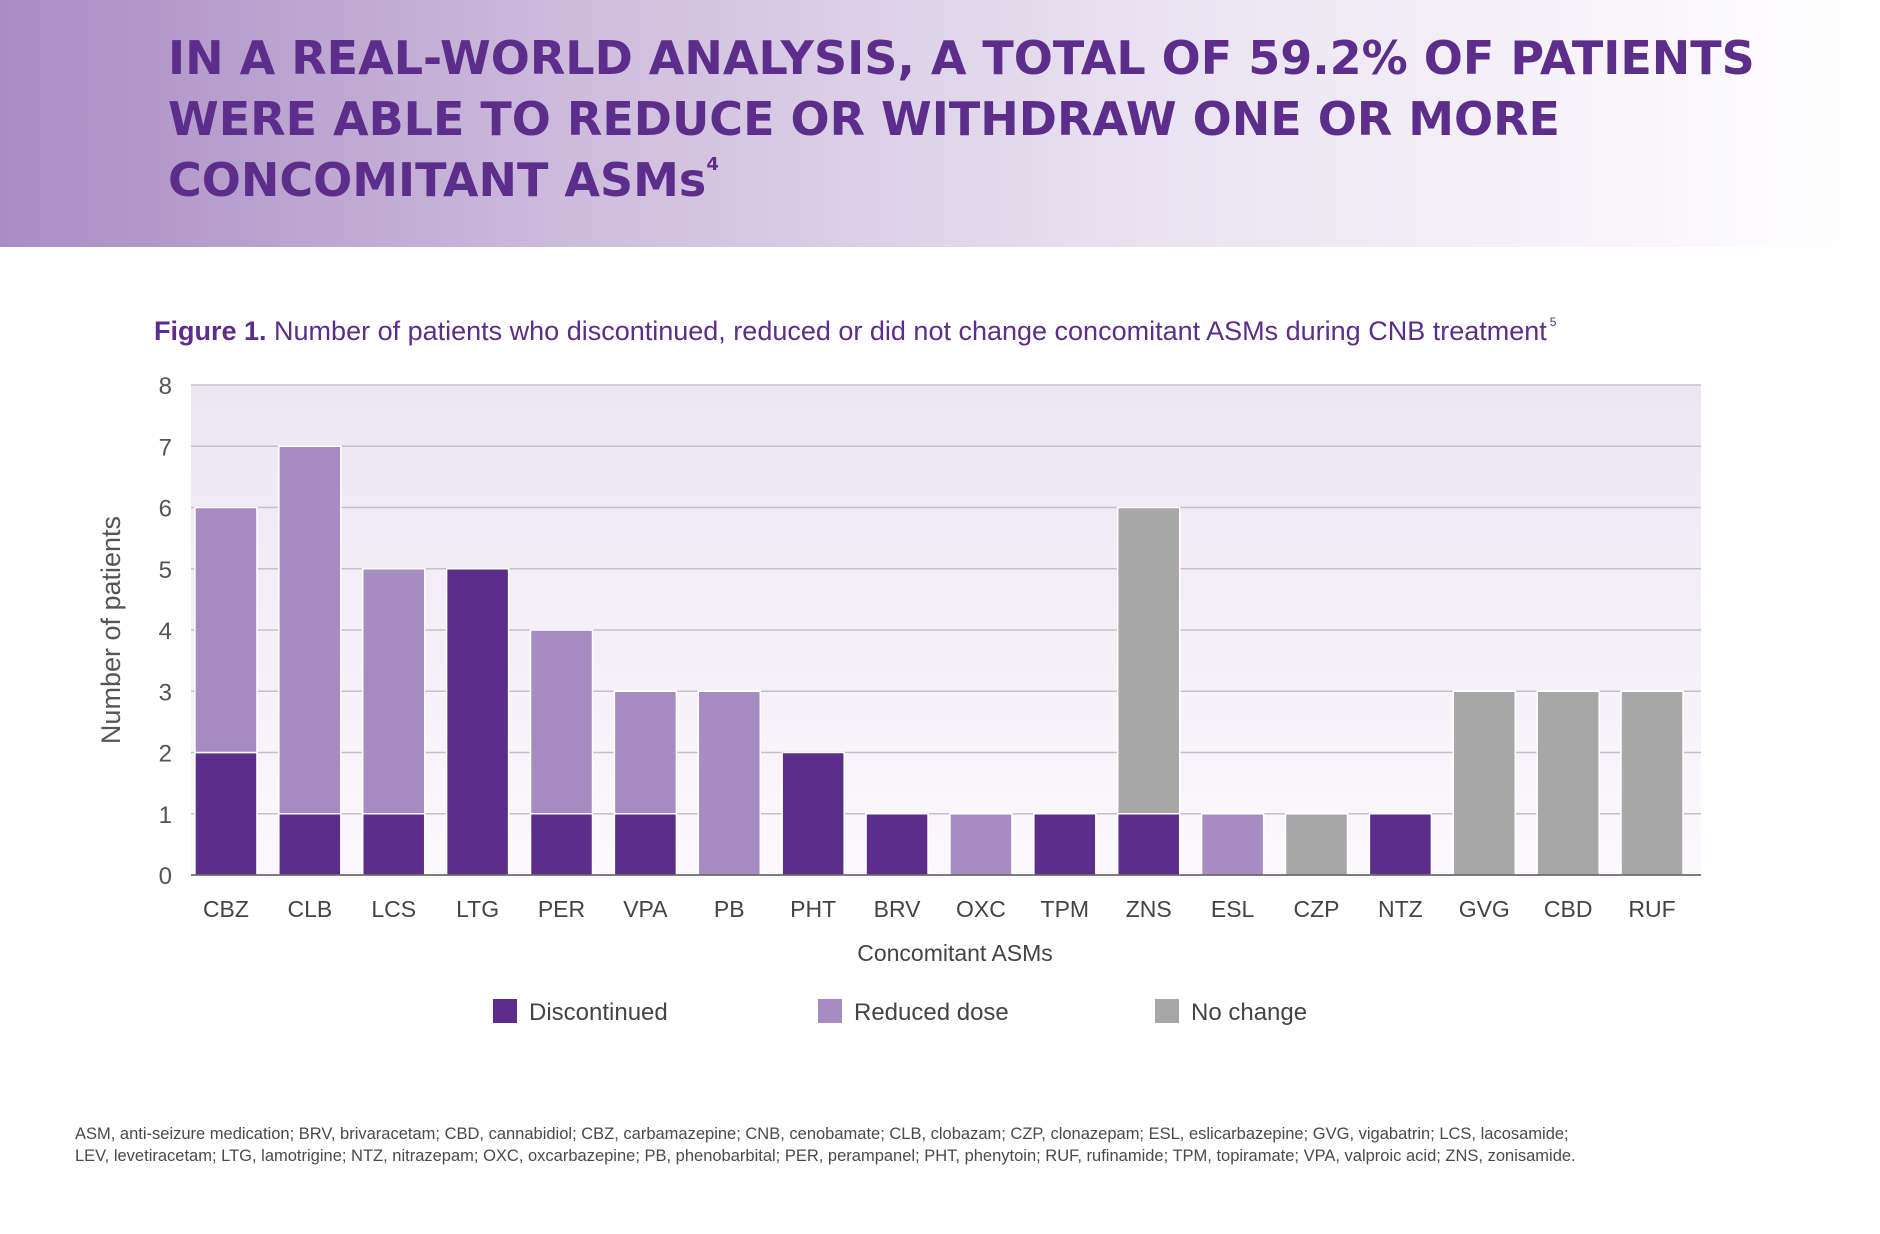  Describe the element at coordinates (165, 692) in the screenshot. I see `y-tick-label: 3` at that location.